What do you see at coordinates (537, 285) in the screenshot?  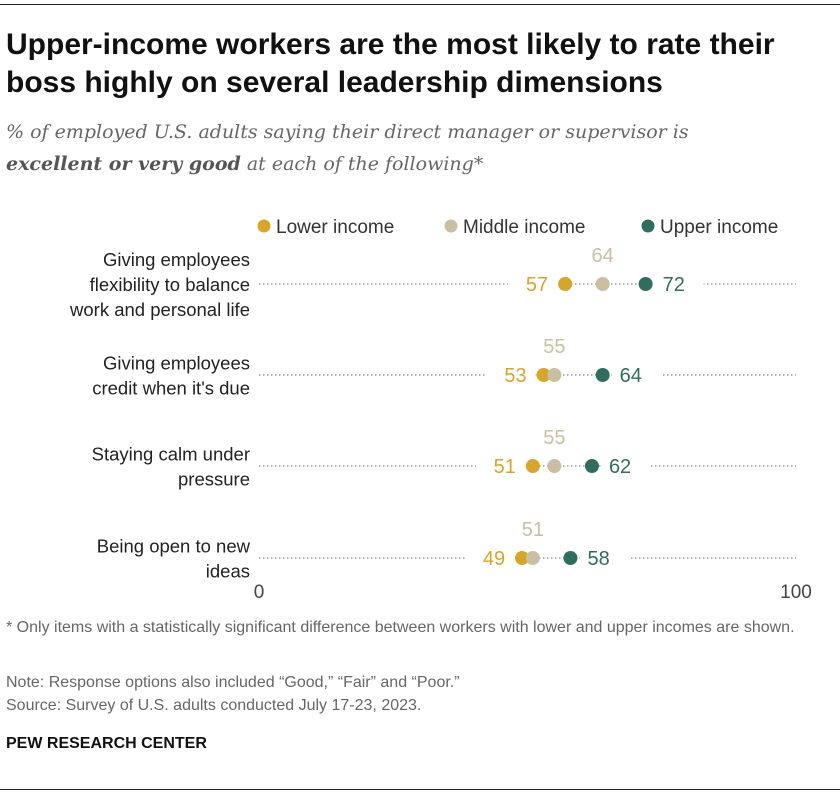 I see `value-label-lower-0: 57` at bounding box center [537, 285].